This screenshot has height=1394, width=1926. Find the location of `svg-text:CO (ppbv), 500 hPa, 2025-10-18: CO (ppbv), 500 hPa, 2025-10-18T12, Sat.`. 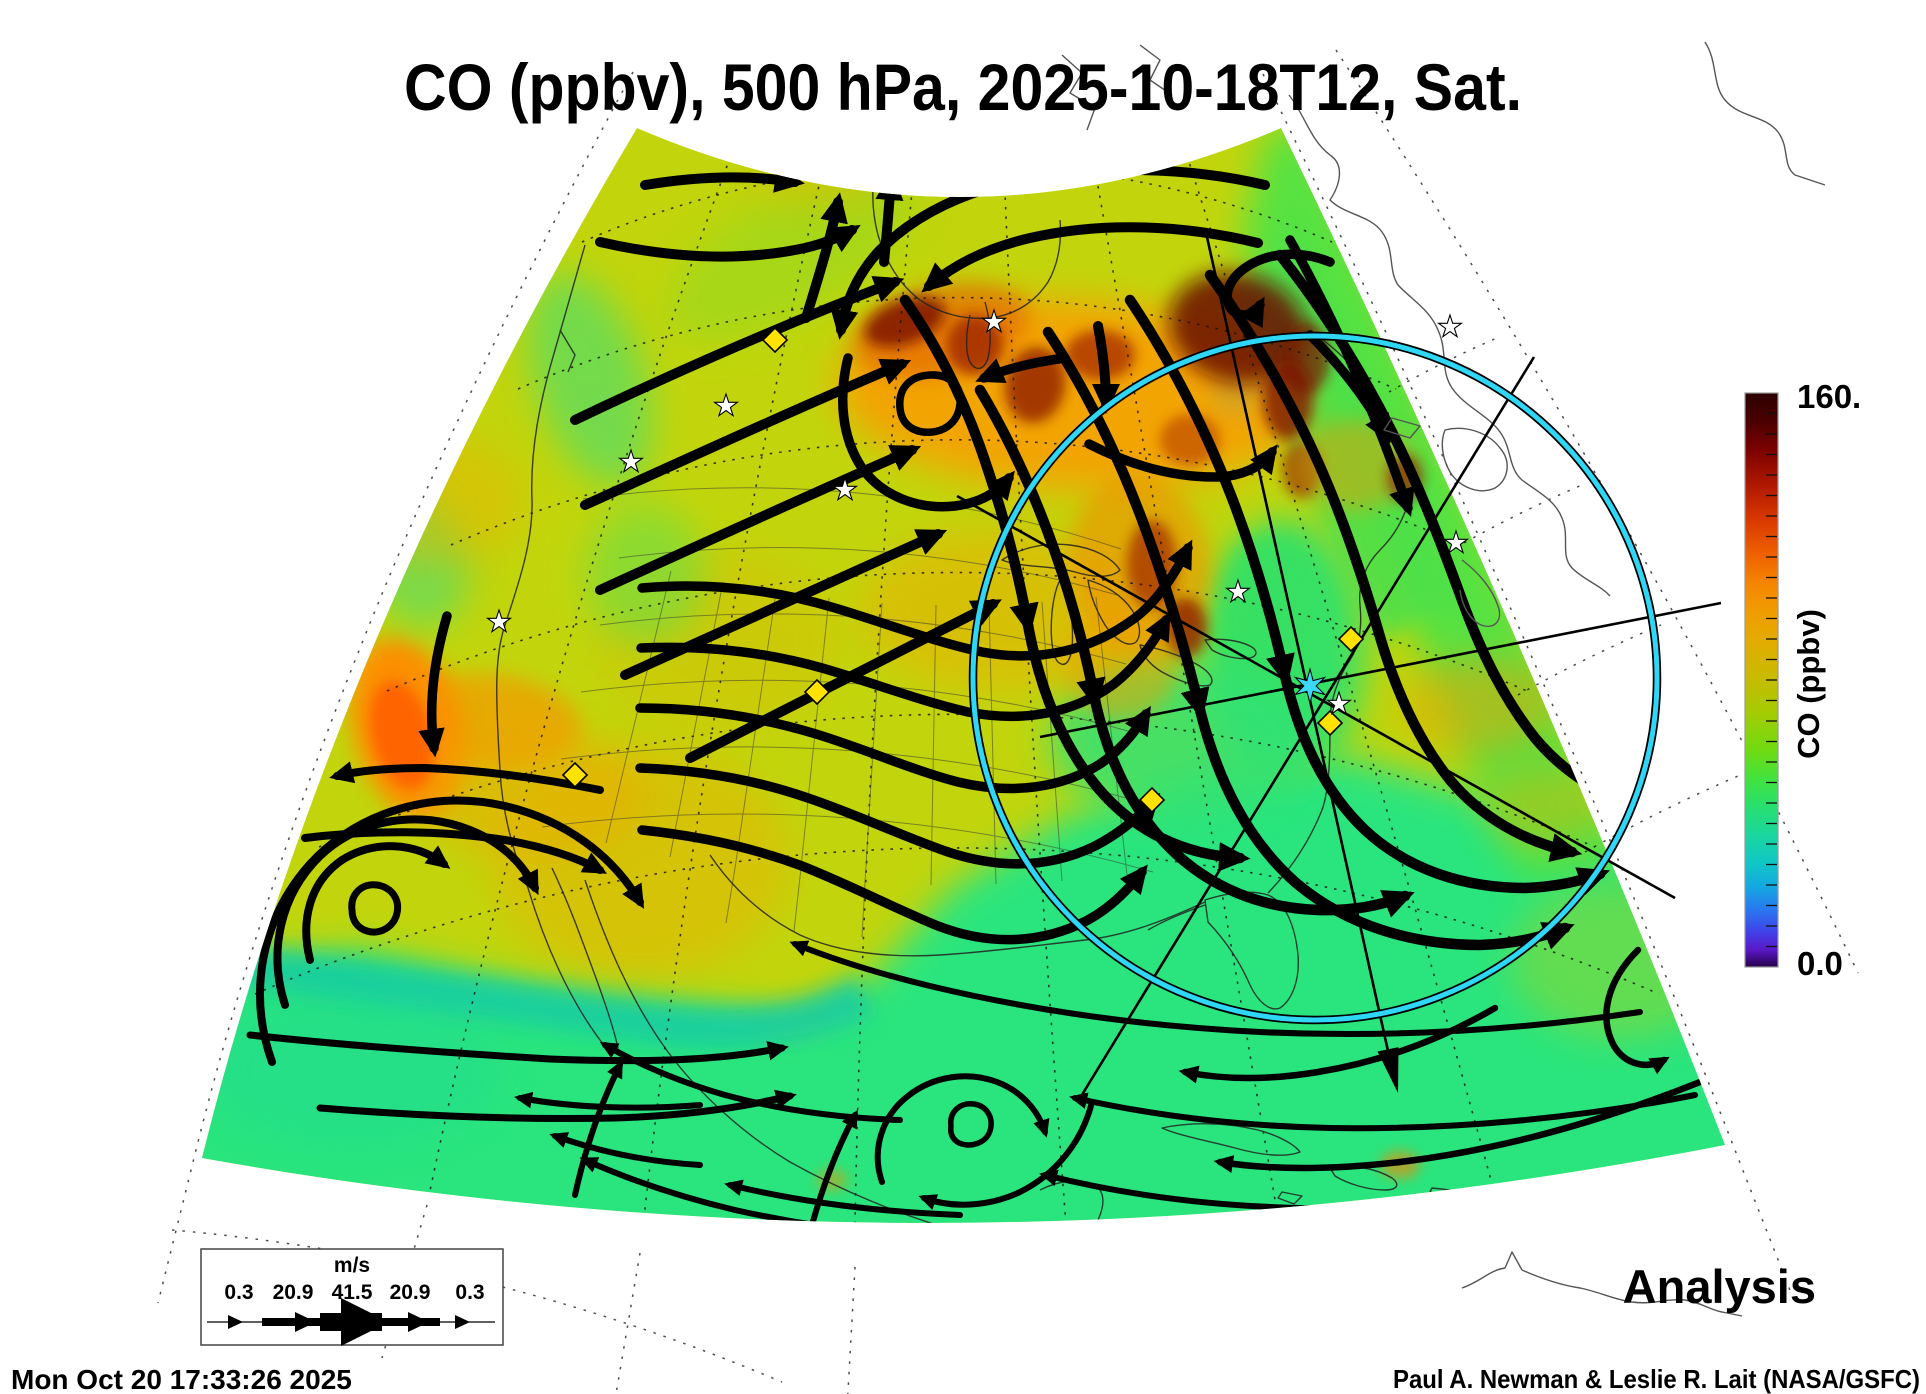

svg-text:CO (ppbv), 500 hPa, 2025-10-18: CO (ppbv), 500 hPa, 2025-10-18T12, Sat. is located at coordinates (963, 87).